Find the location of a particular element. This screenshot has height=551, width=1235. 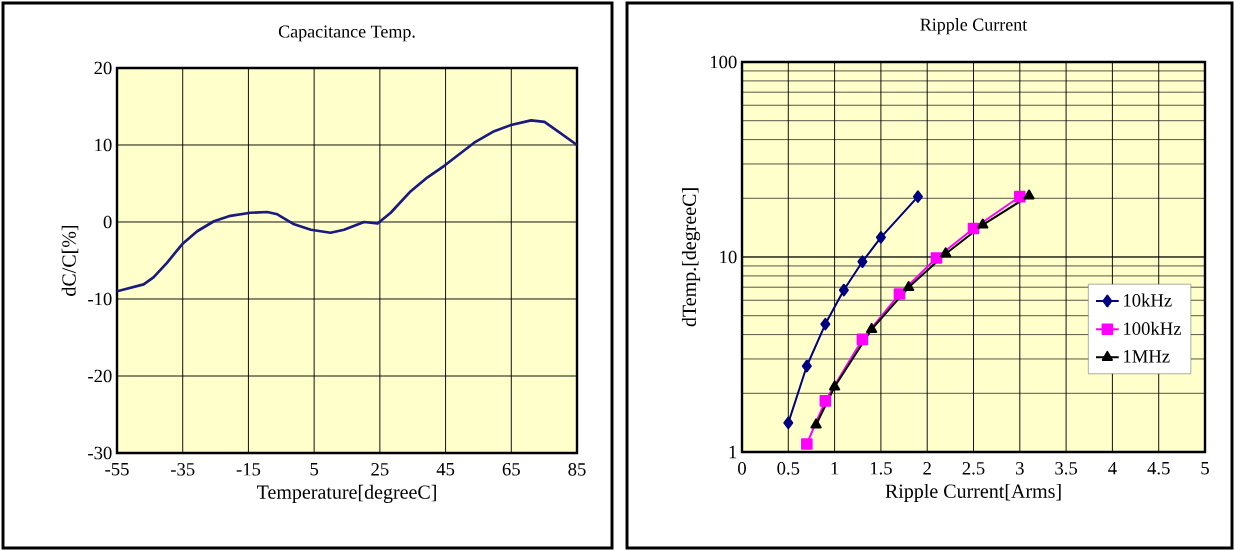

x-tick-label: 0 is located at coordinates (742, 468).